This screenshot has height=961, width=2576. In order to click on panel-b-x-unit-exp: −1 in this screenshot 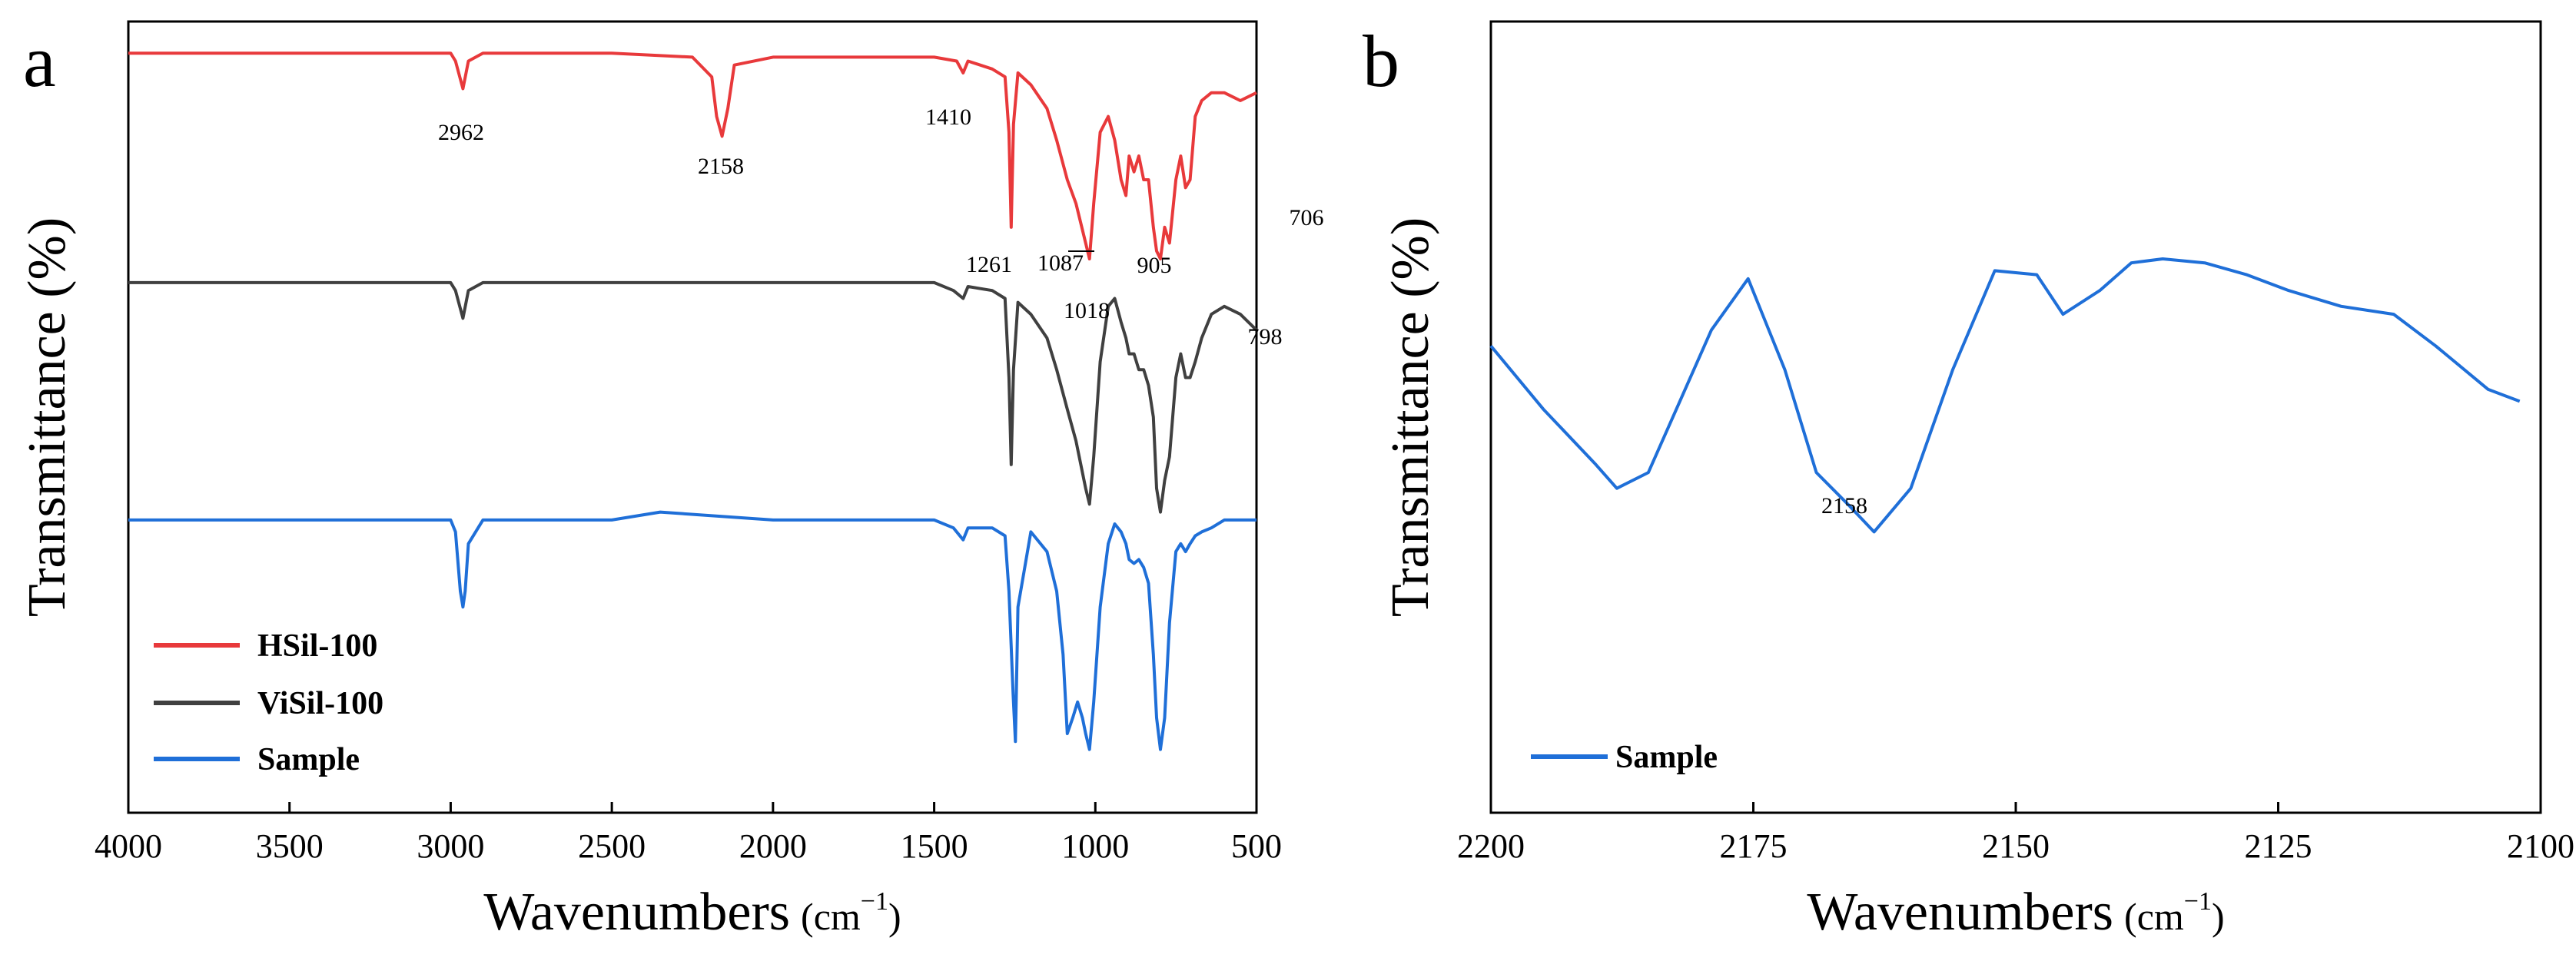, I will do `click(2198, 901)`.